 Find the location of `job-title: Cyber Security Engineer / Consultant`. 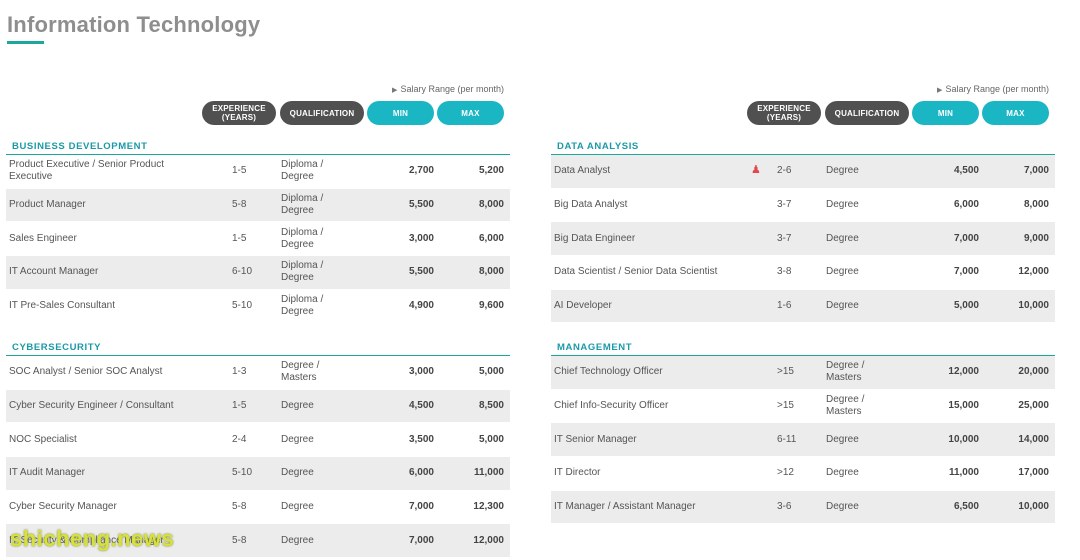

job-title: Cyber Security Engineer / Consultant is located at coordinates (91, 406).